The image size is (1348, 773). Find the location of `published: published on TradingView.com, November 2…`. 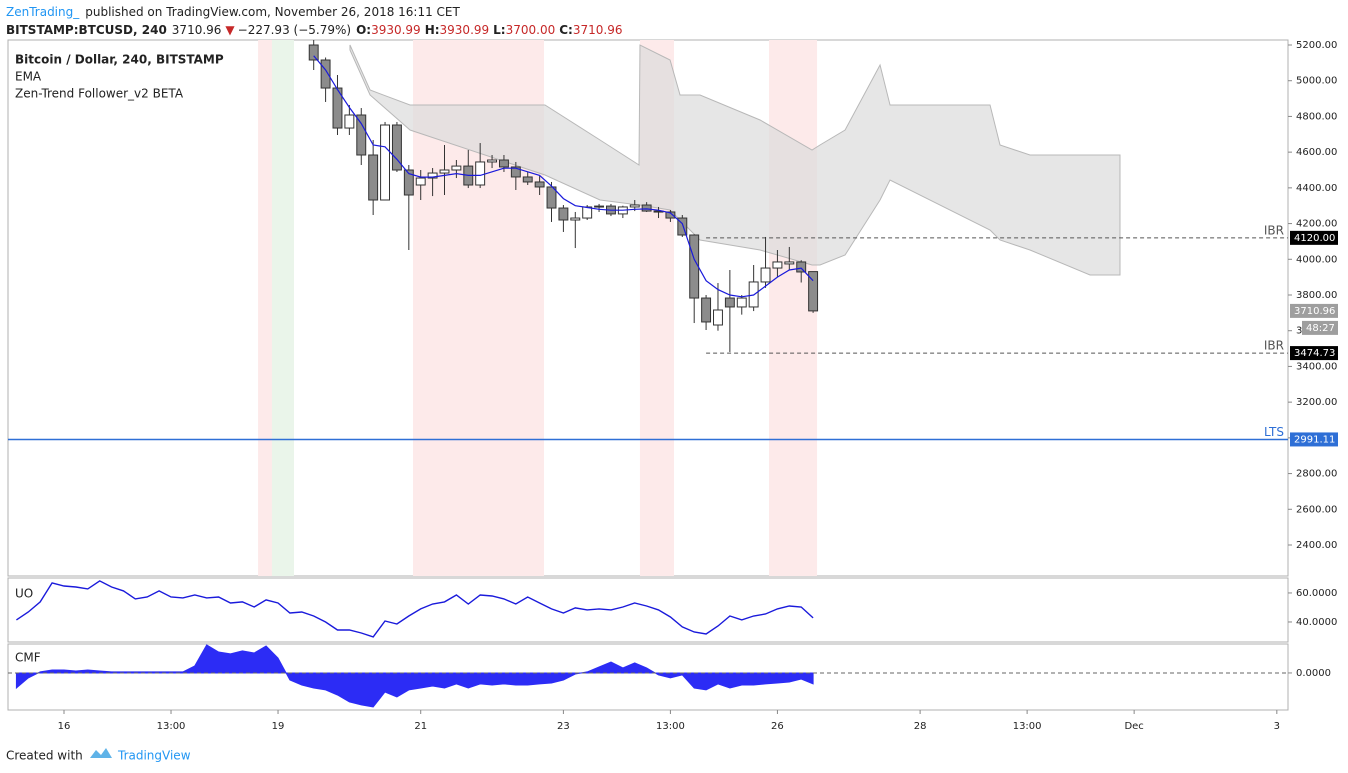

published: published on TradingView.com, November 2… is located at coordinates (272, 12).